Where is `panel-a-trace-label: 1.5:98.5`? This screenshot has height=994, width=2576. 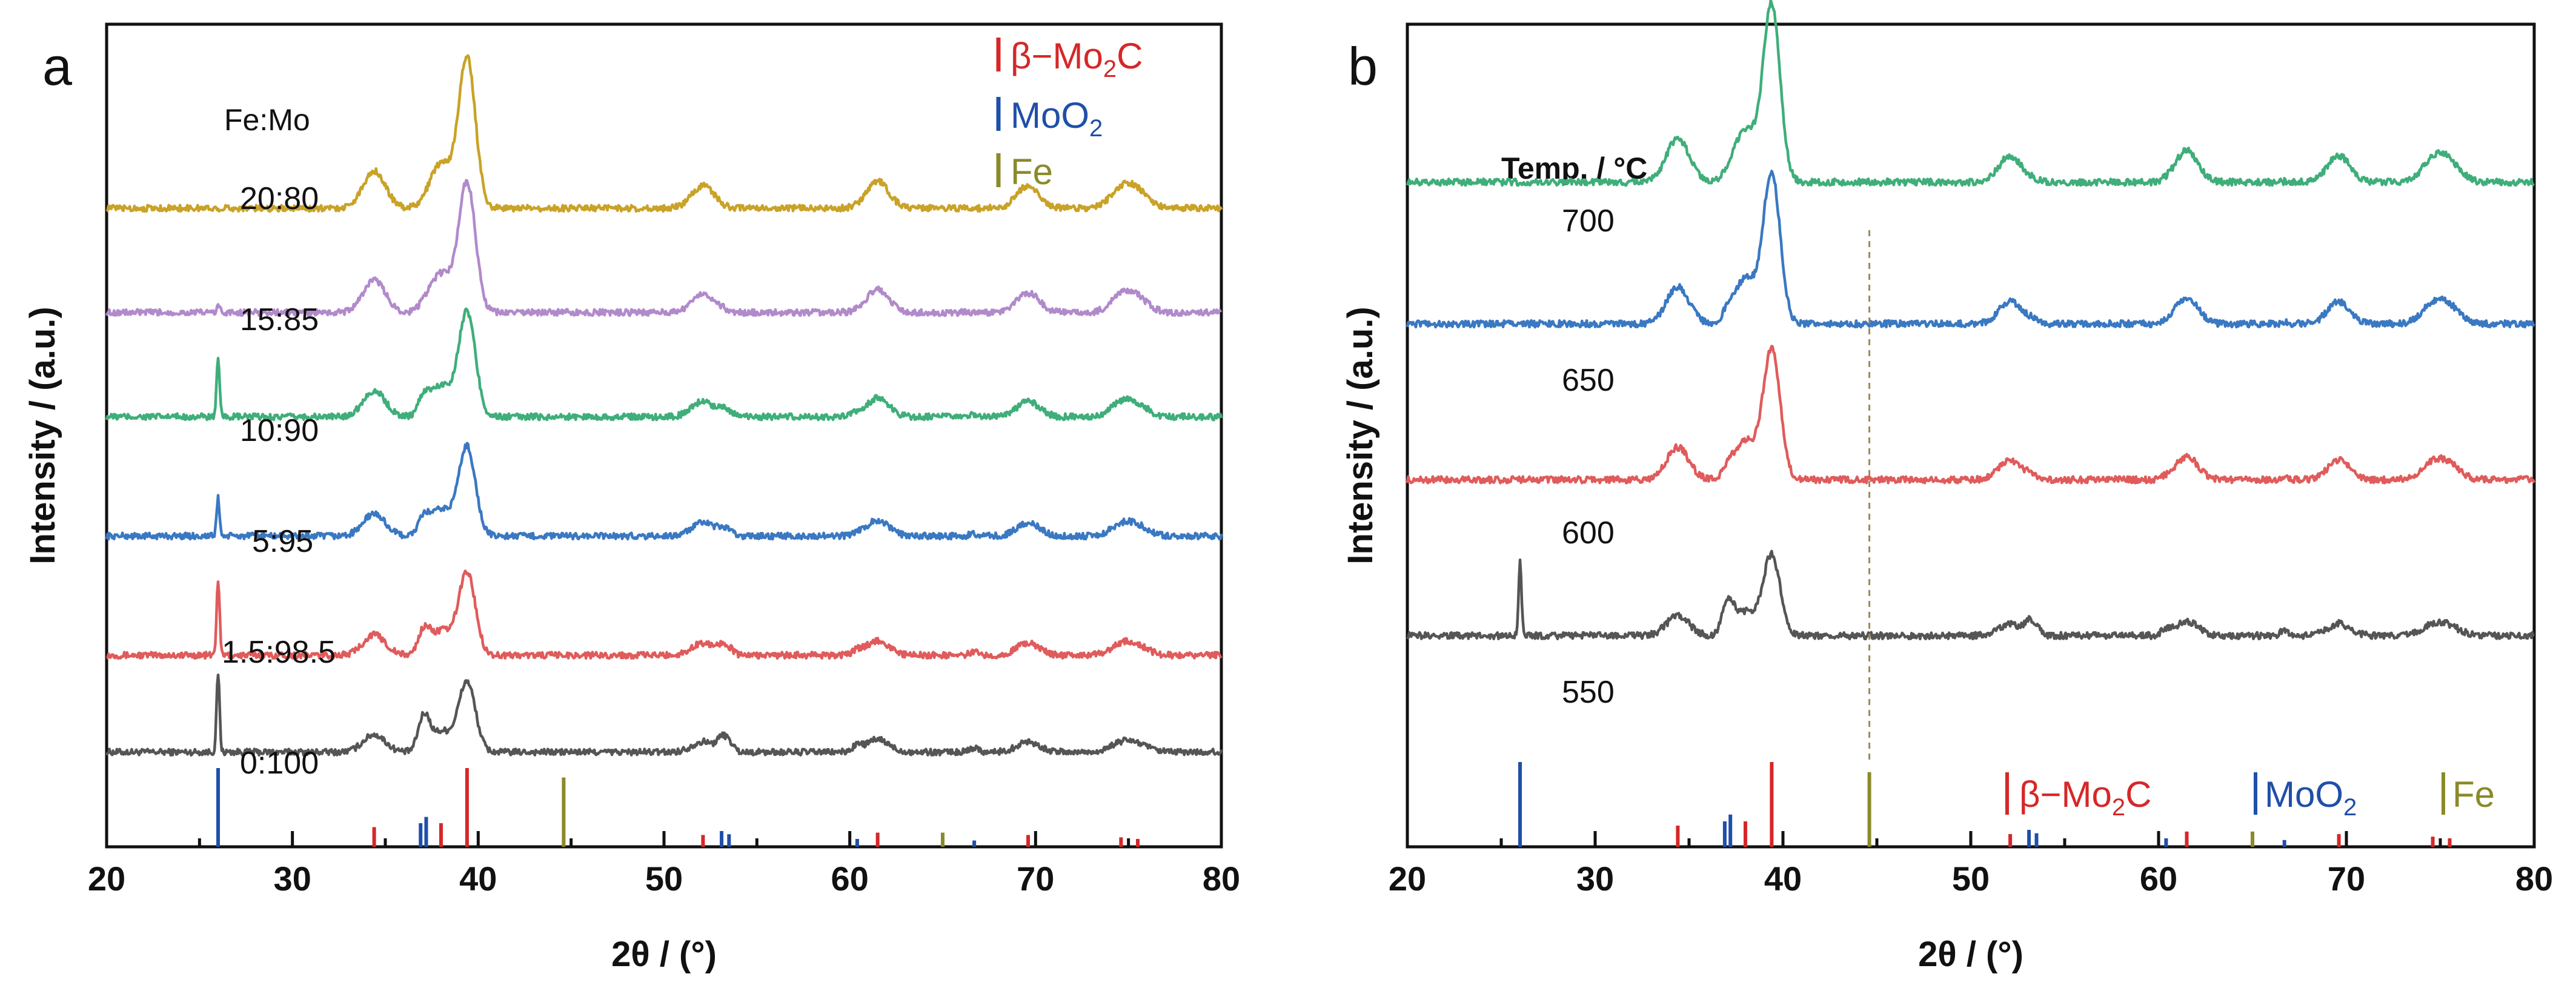
panel-a-trace-label: 1.5:98.5 is located at coordinates (279, 652).